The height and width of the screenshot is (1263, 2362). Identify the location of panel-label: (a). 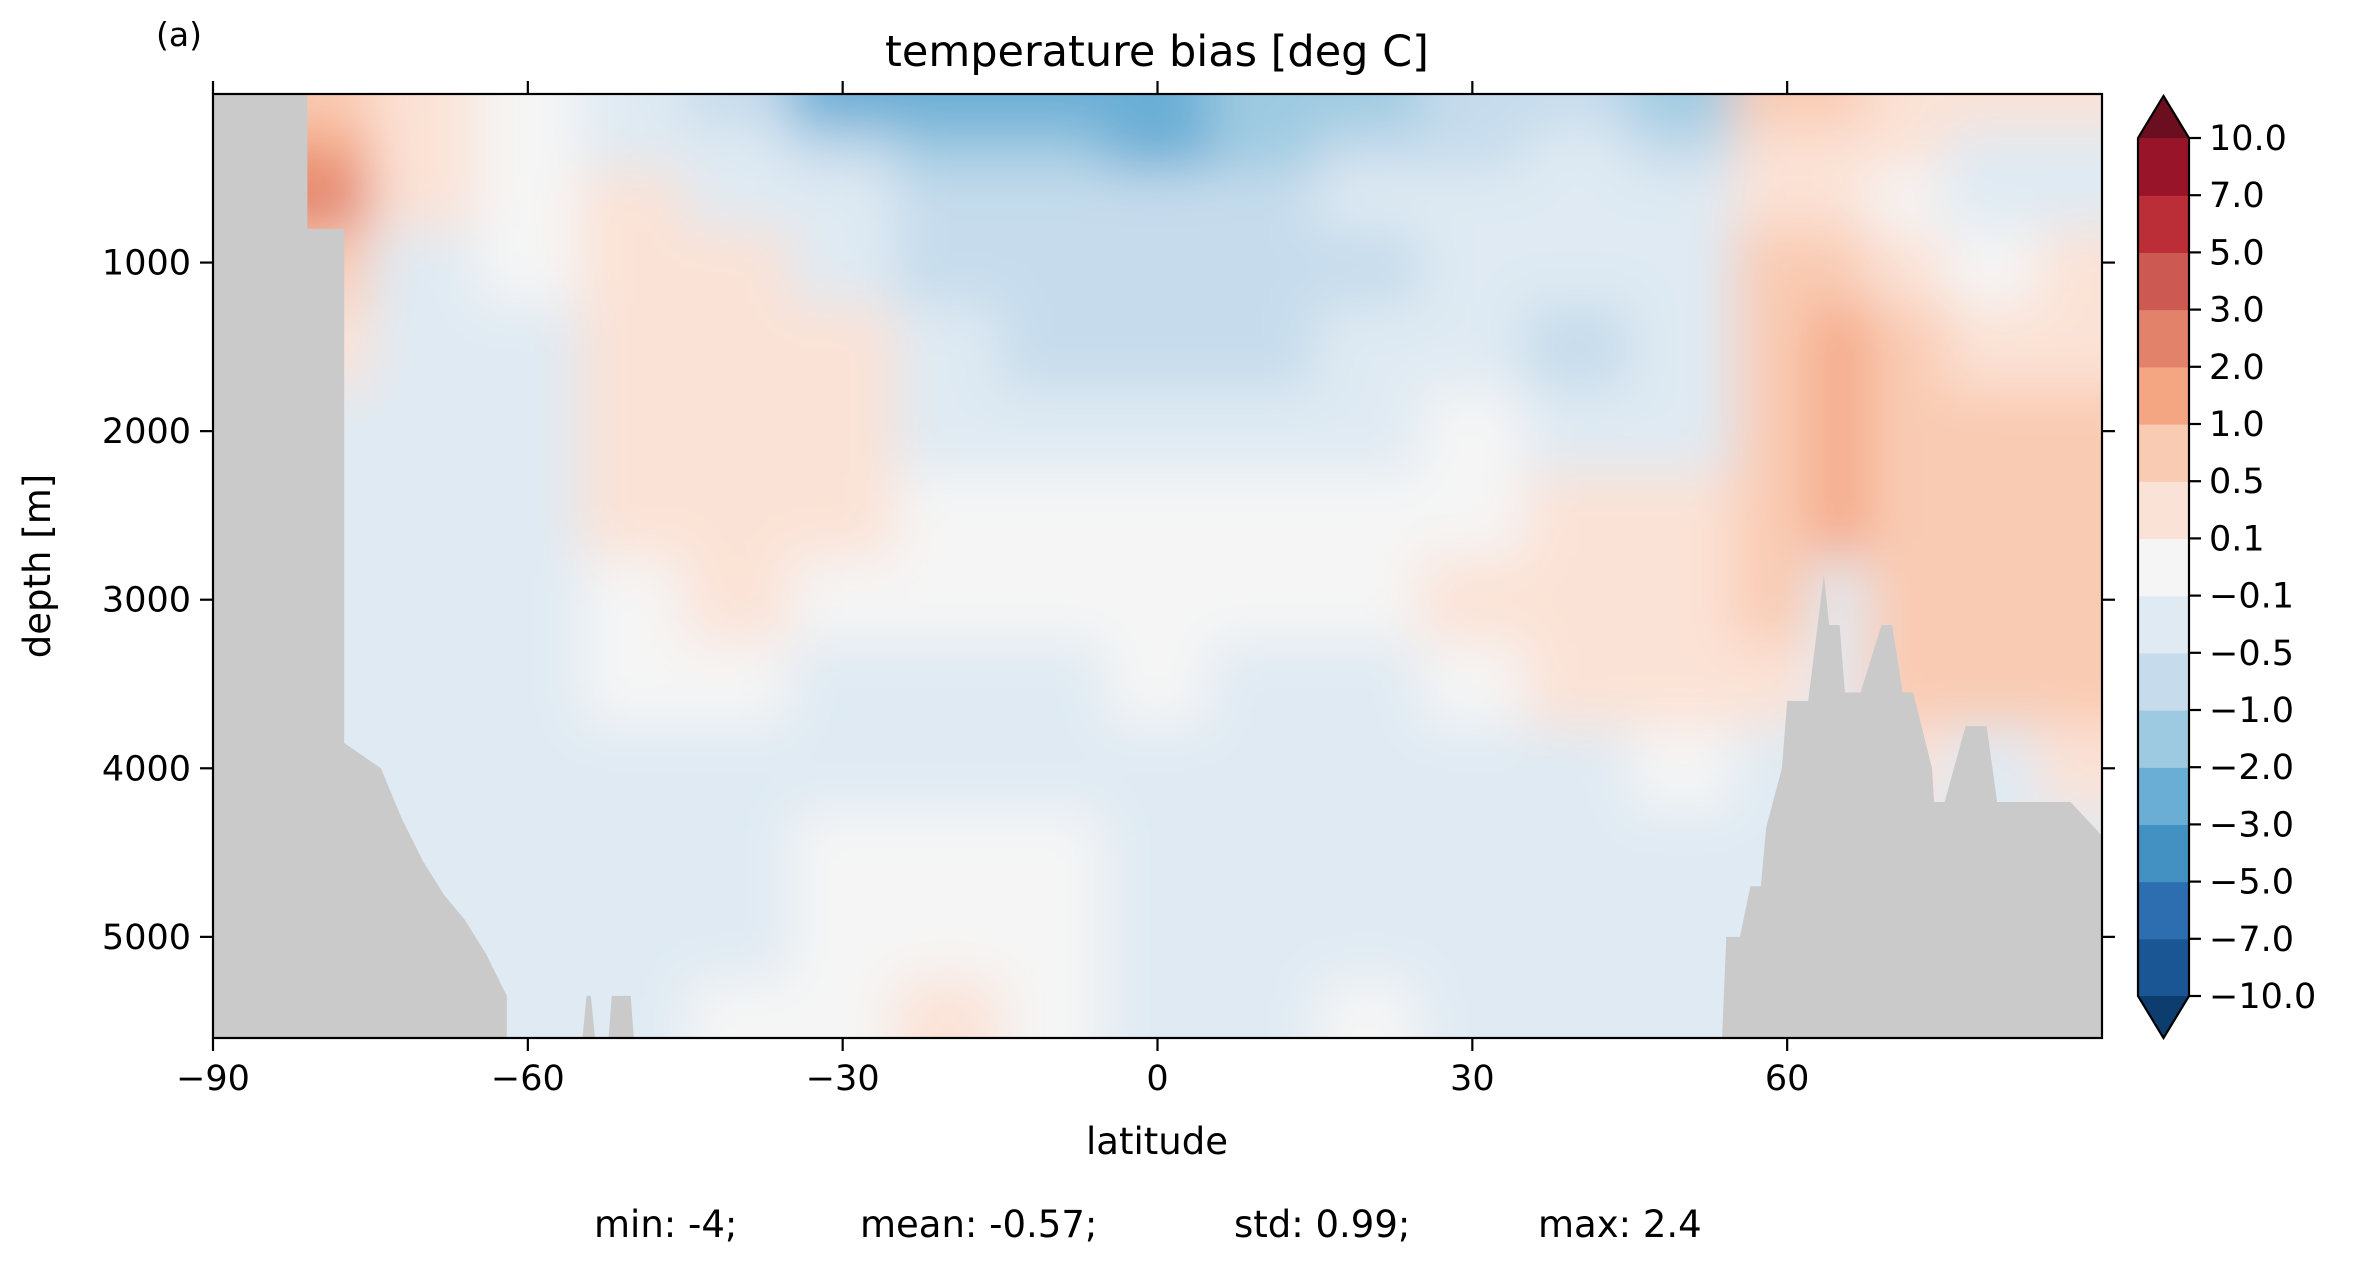
(179, 34).